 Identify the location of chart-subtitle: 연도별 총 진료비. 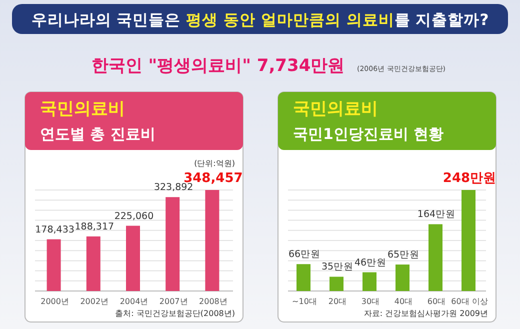
(98, 134).